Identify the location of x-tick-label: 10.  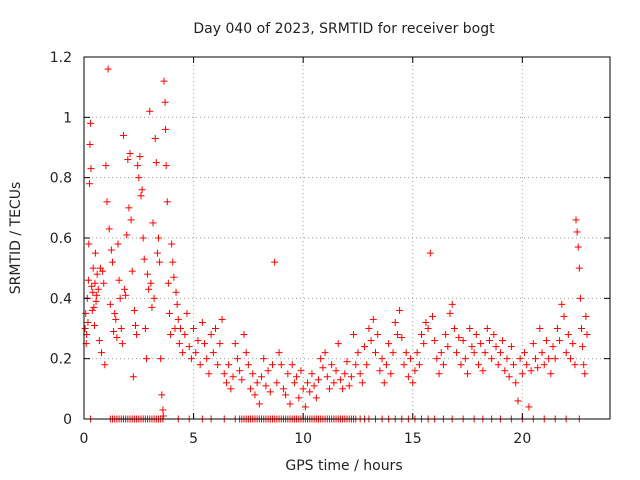
(303, 439).